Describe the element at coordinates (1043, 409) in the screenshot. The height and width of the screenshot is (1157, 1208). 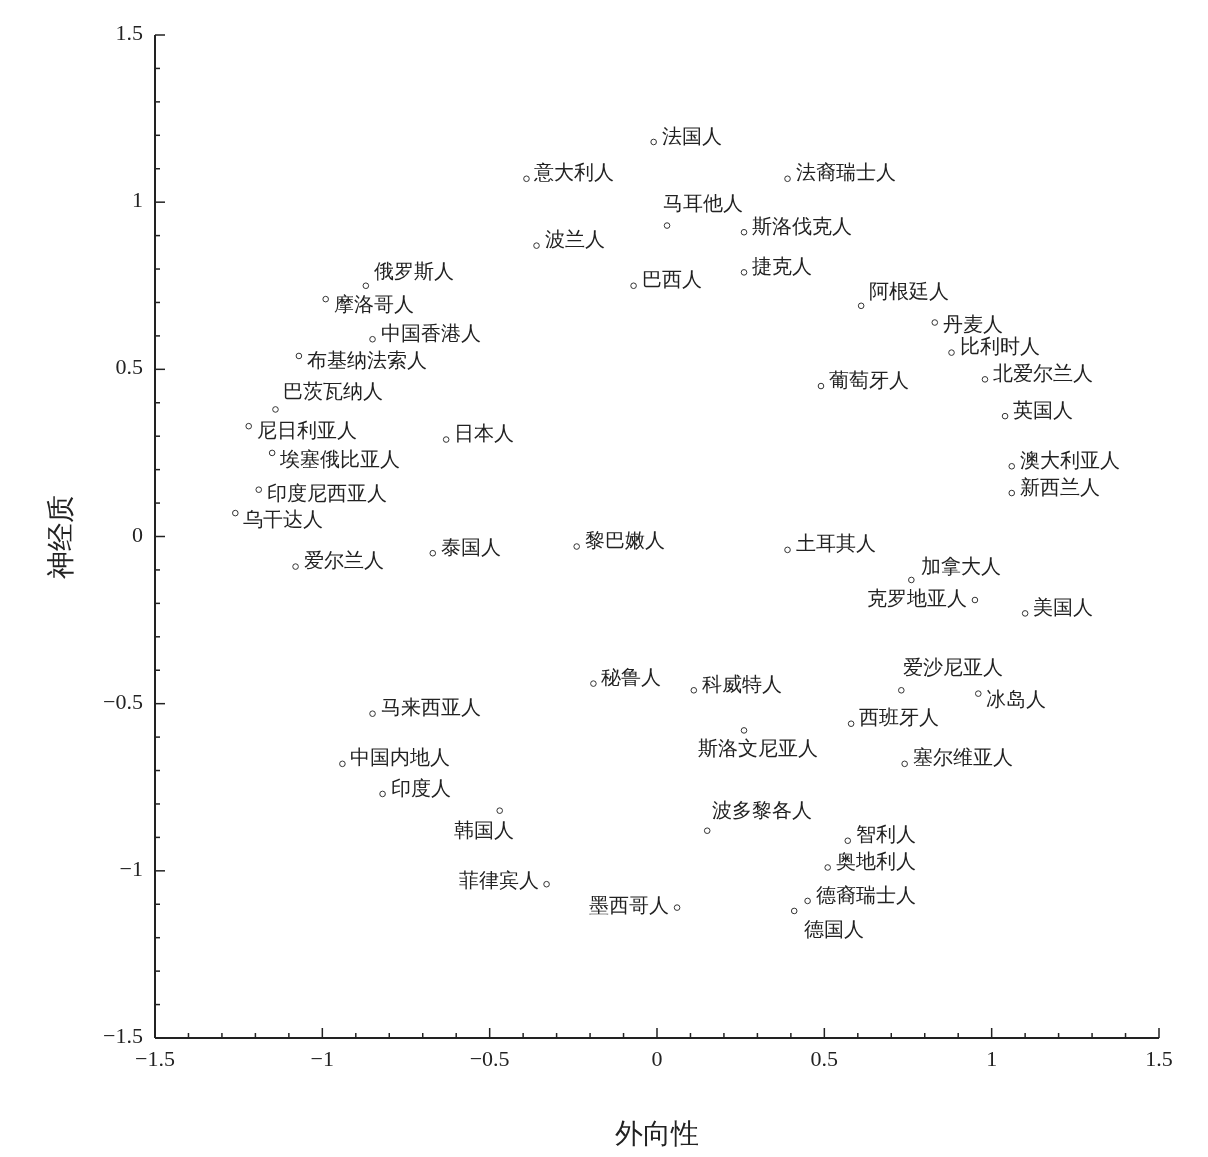
I see `data-label: 英国人` at that location.